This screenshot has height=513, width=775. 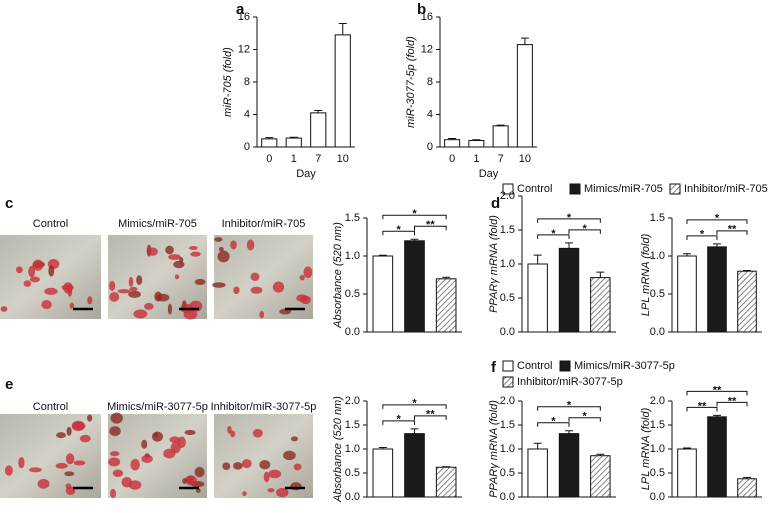 I want to click on panel-label: f, so click(x=494, y=367).